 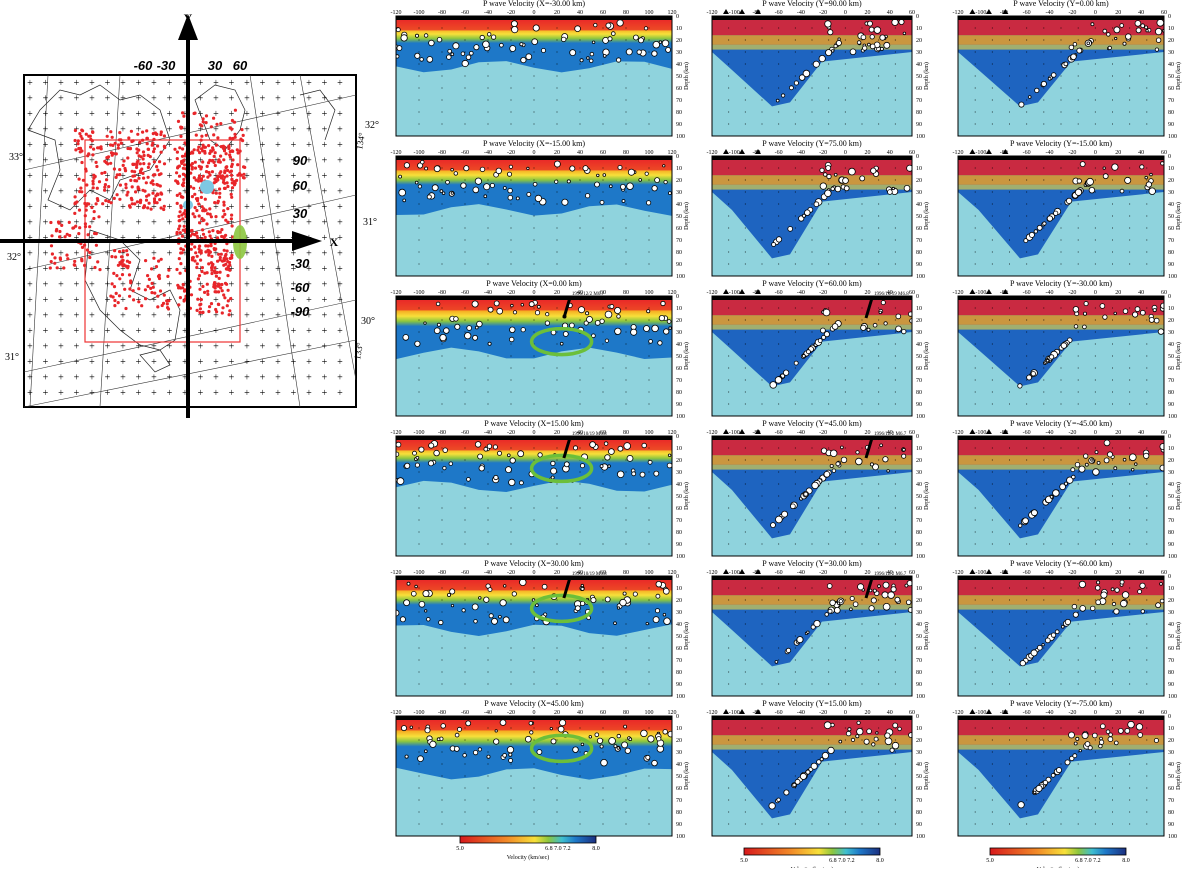 I want to click on depth-tick-label: 90, so click(x=679, y=545).